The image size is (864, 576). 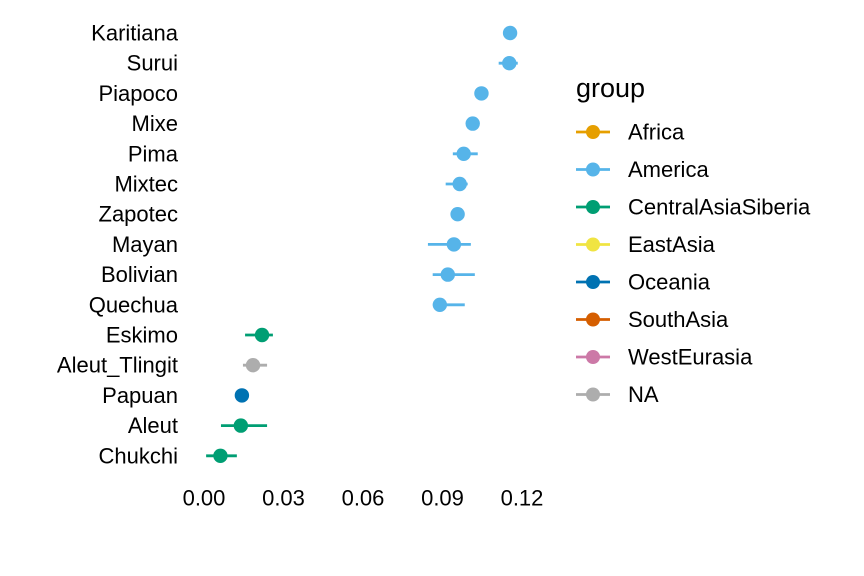 I want to click on y-axis-label: Zapotec, so click(x=139, y=214).